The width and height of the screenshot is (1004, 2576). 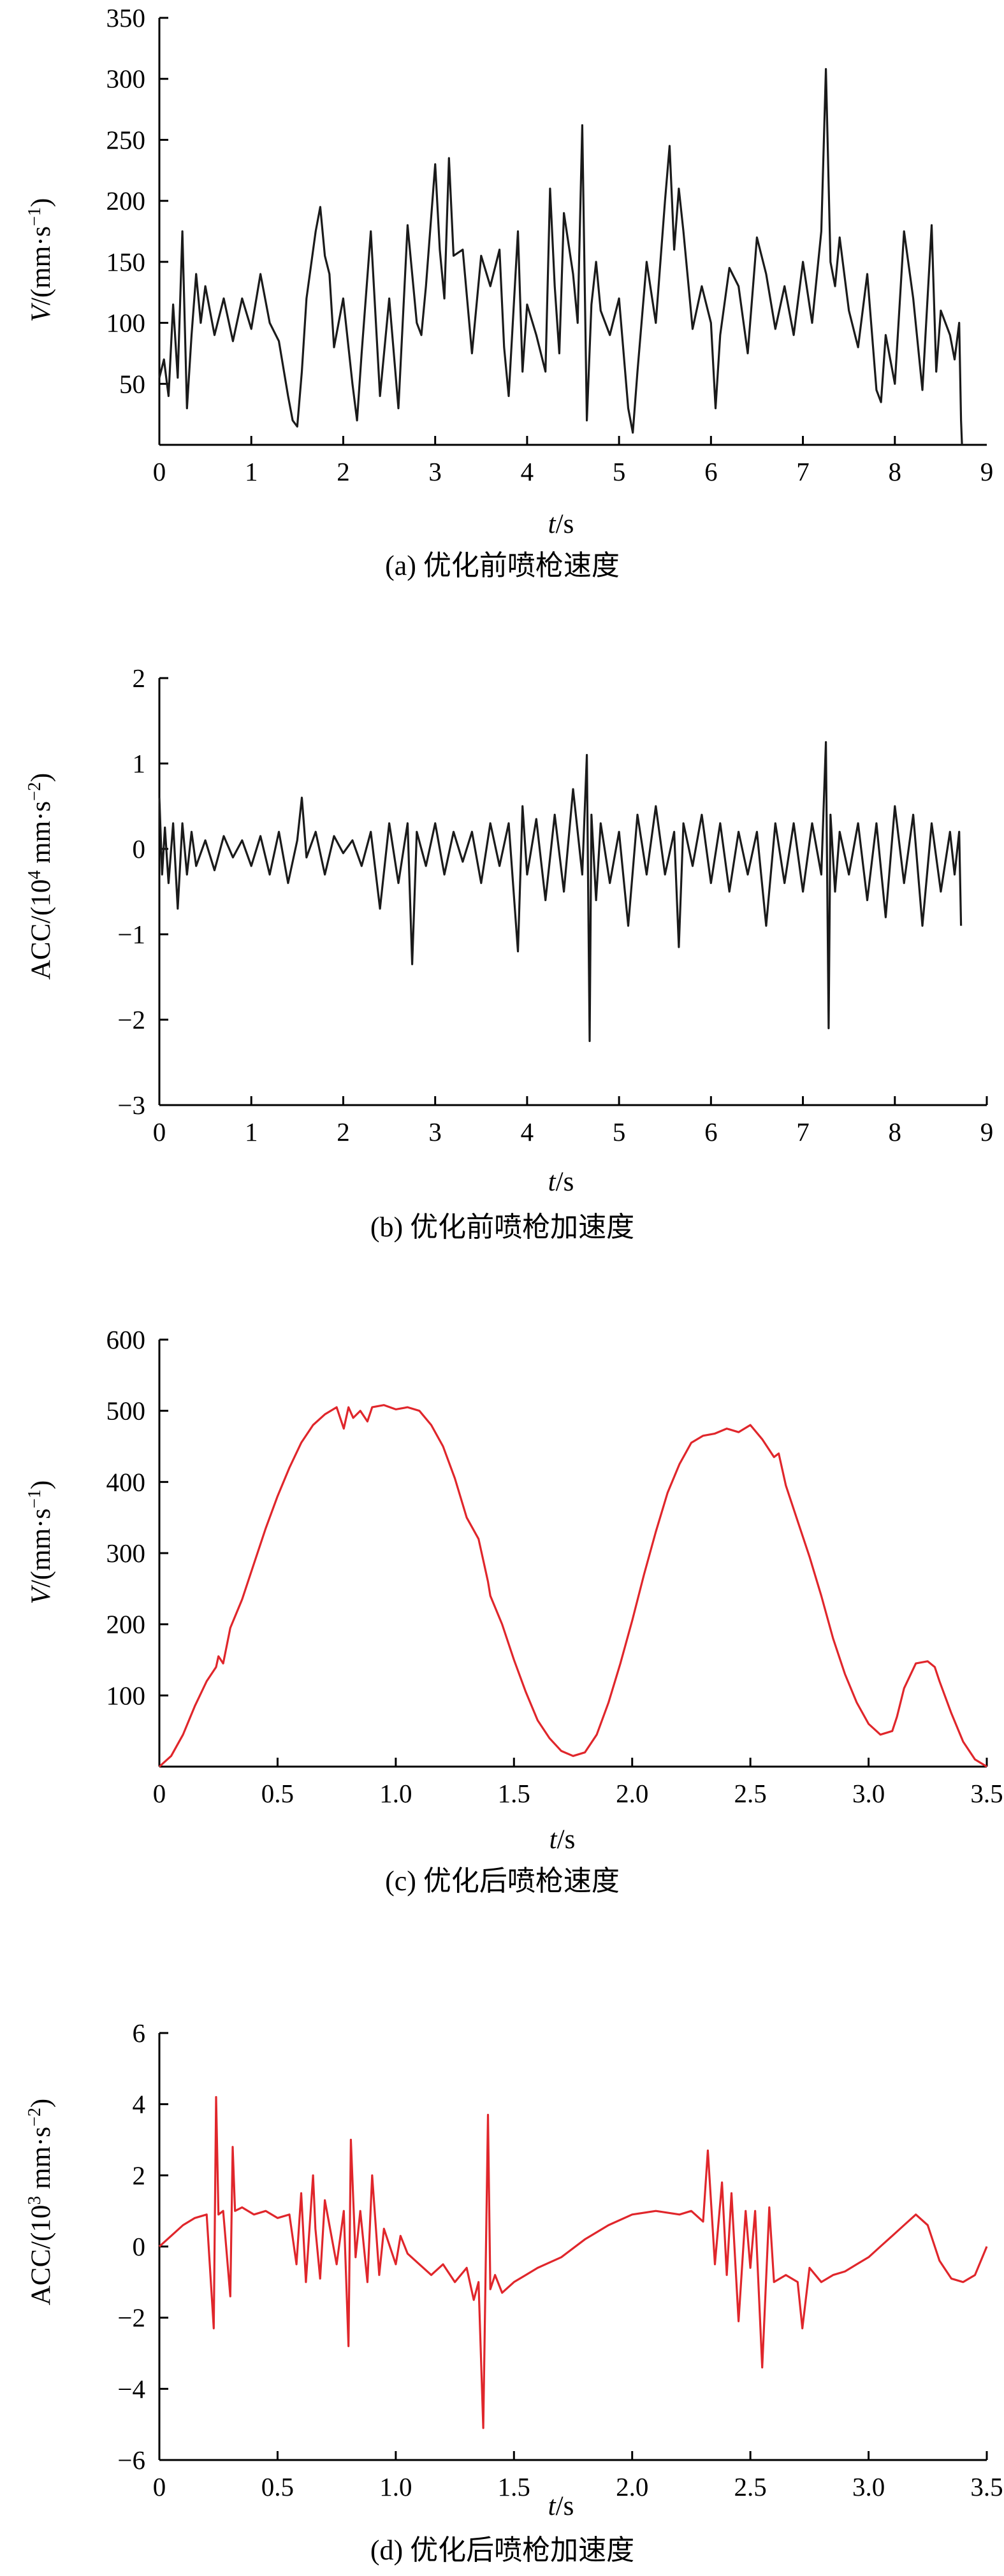 What do you see at coordinates (514, 1793) in the screenshot?
I see `panel-c-x-tick-label: 1.5` at bounding box center [514, 1793].